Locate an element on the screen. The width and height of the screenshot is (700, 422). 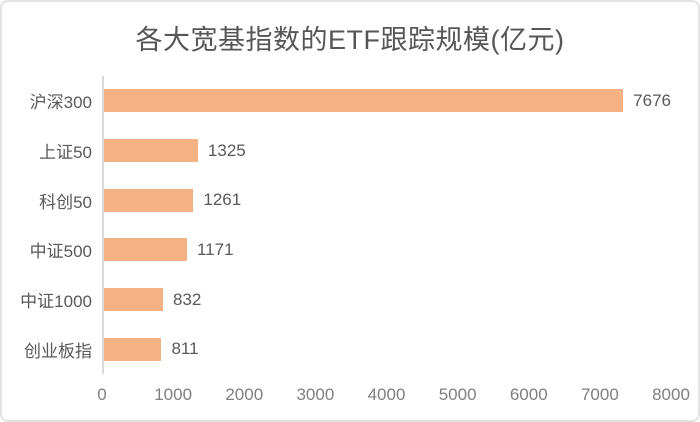
bar-row: 中证1000 832 is located at coordinates (345, 300).